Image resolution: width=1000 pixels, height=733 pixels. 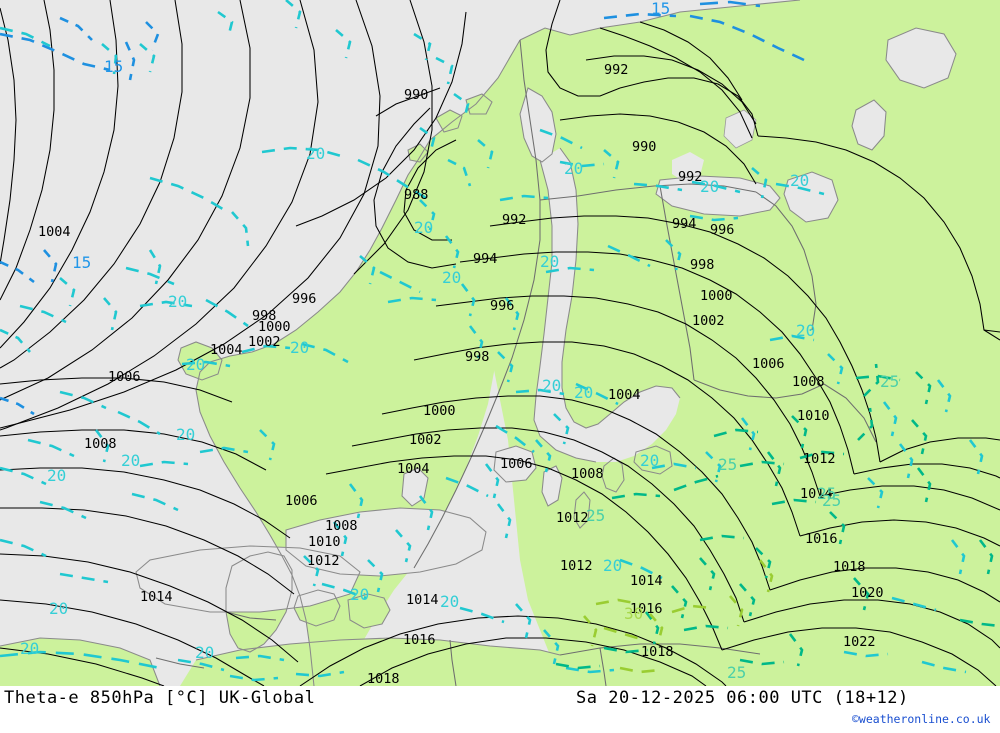 What do you see at coordinates (859, 642) in the screenshot?
I see `isobar-label: 1022` at bounding box center [859, 642].